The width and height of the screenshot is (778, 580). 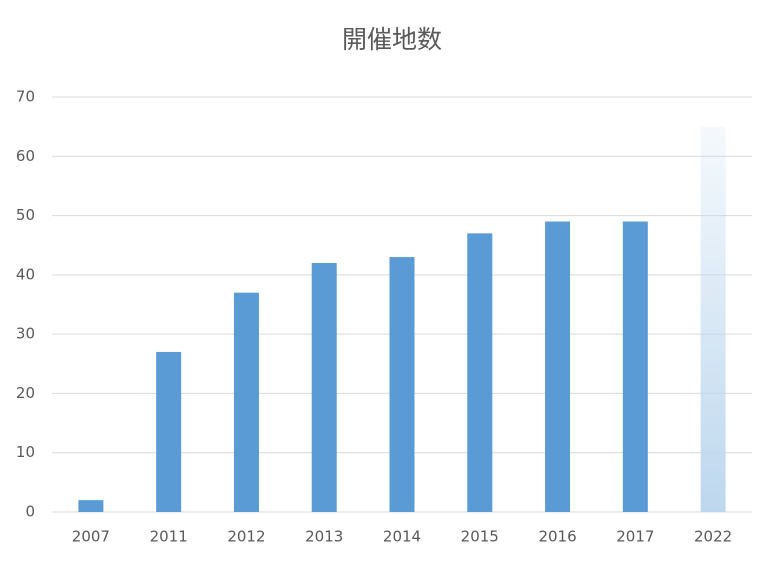 What do you see at coordinates (25, 215) in the screenshot?
I see `y-tick-label: 50` at bounding box center [25, 215].